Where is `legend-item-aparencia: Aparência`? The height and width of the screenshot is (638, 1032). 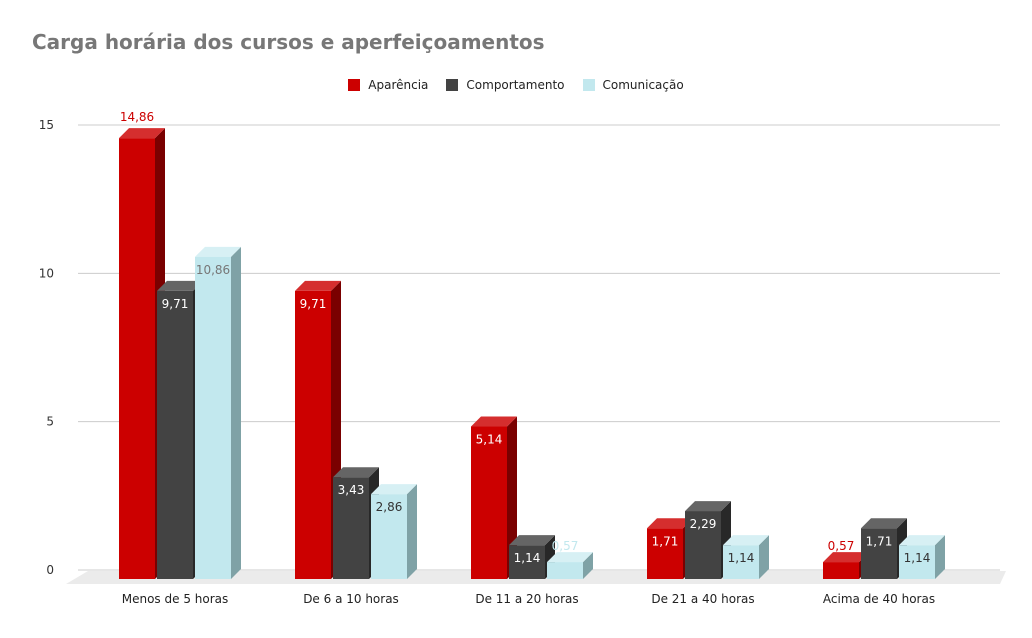
legend-item-aparencia: Aparência is located at coordinates (388, 85).